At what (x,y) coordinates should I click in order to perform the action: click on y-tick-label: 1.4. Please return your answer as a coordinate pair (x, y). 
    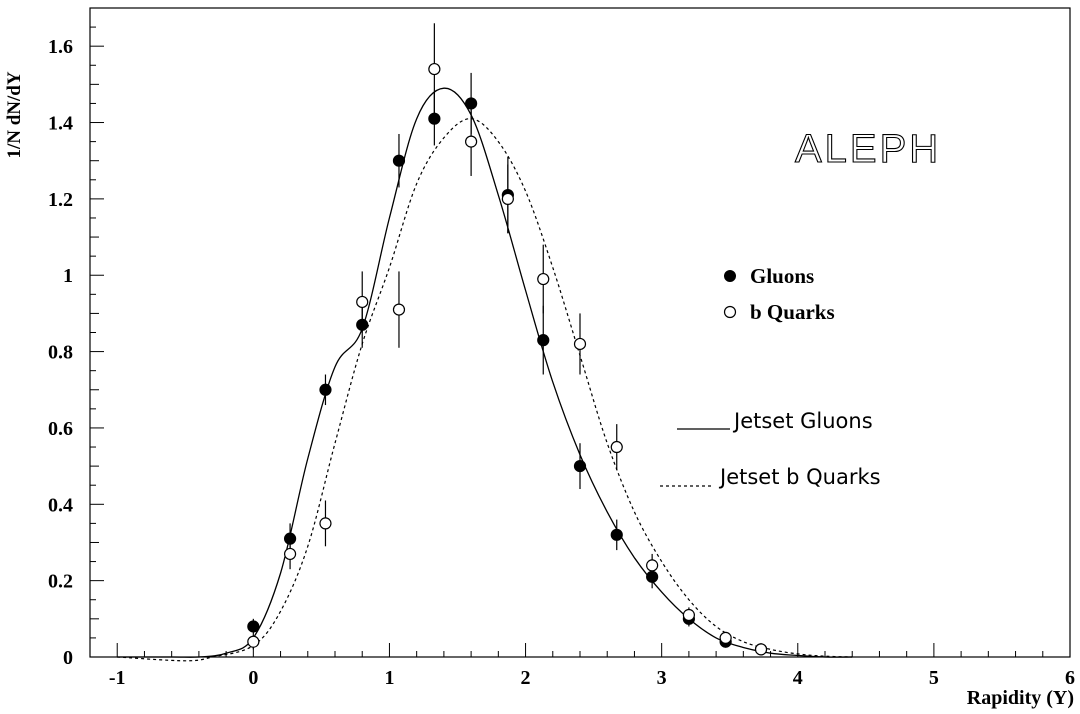
    Looking at the image, I should click on (60, 124).